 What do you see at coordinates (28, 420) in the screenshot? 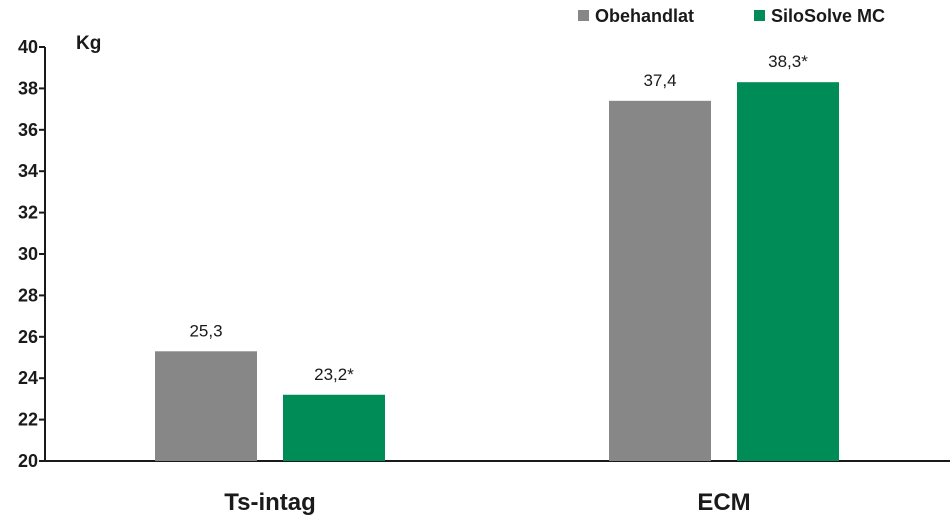
I see `y-tick-label: 22` at bounding box center [28, 420].